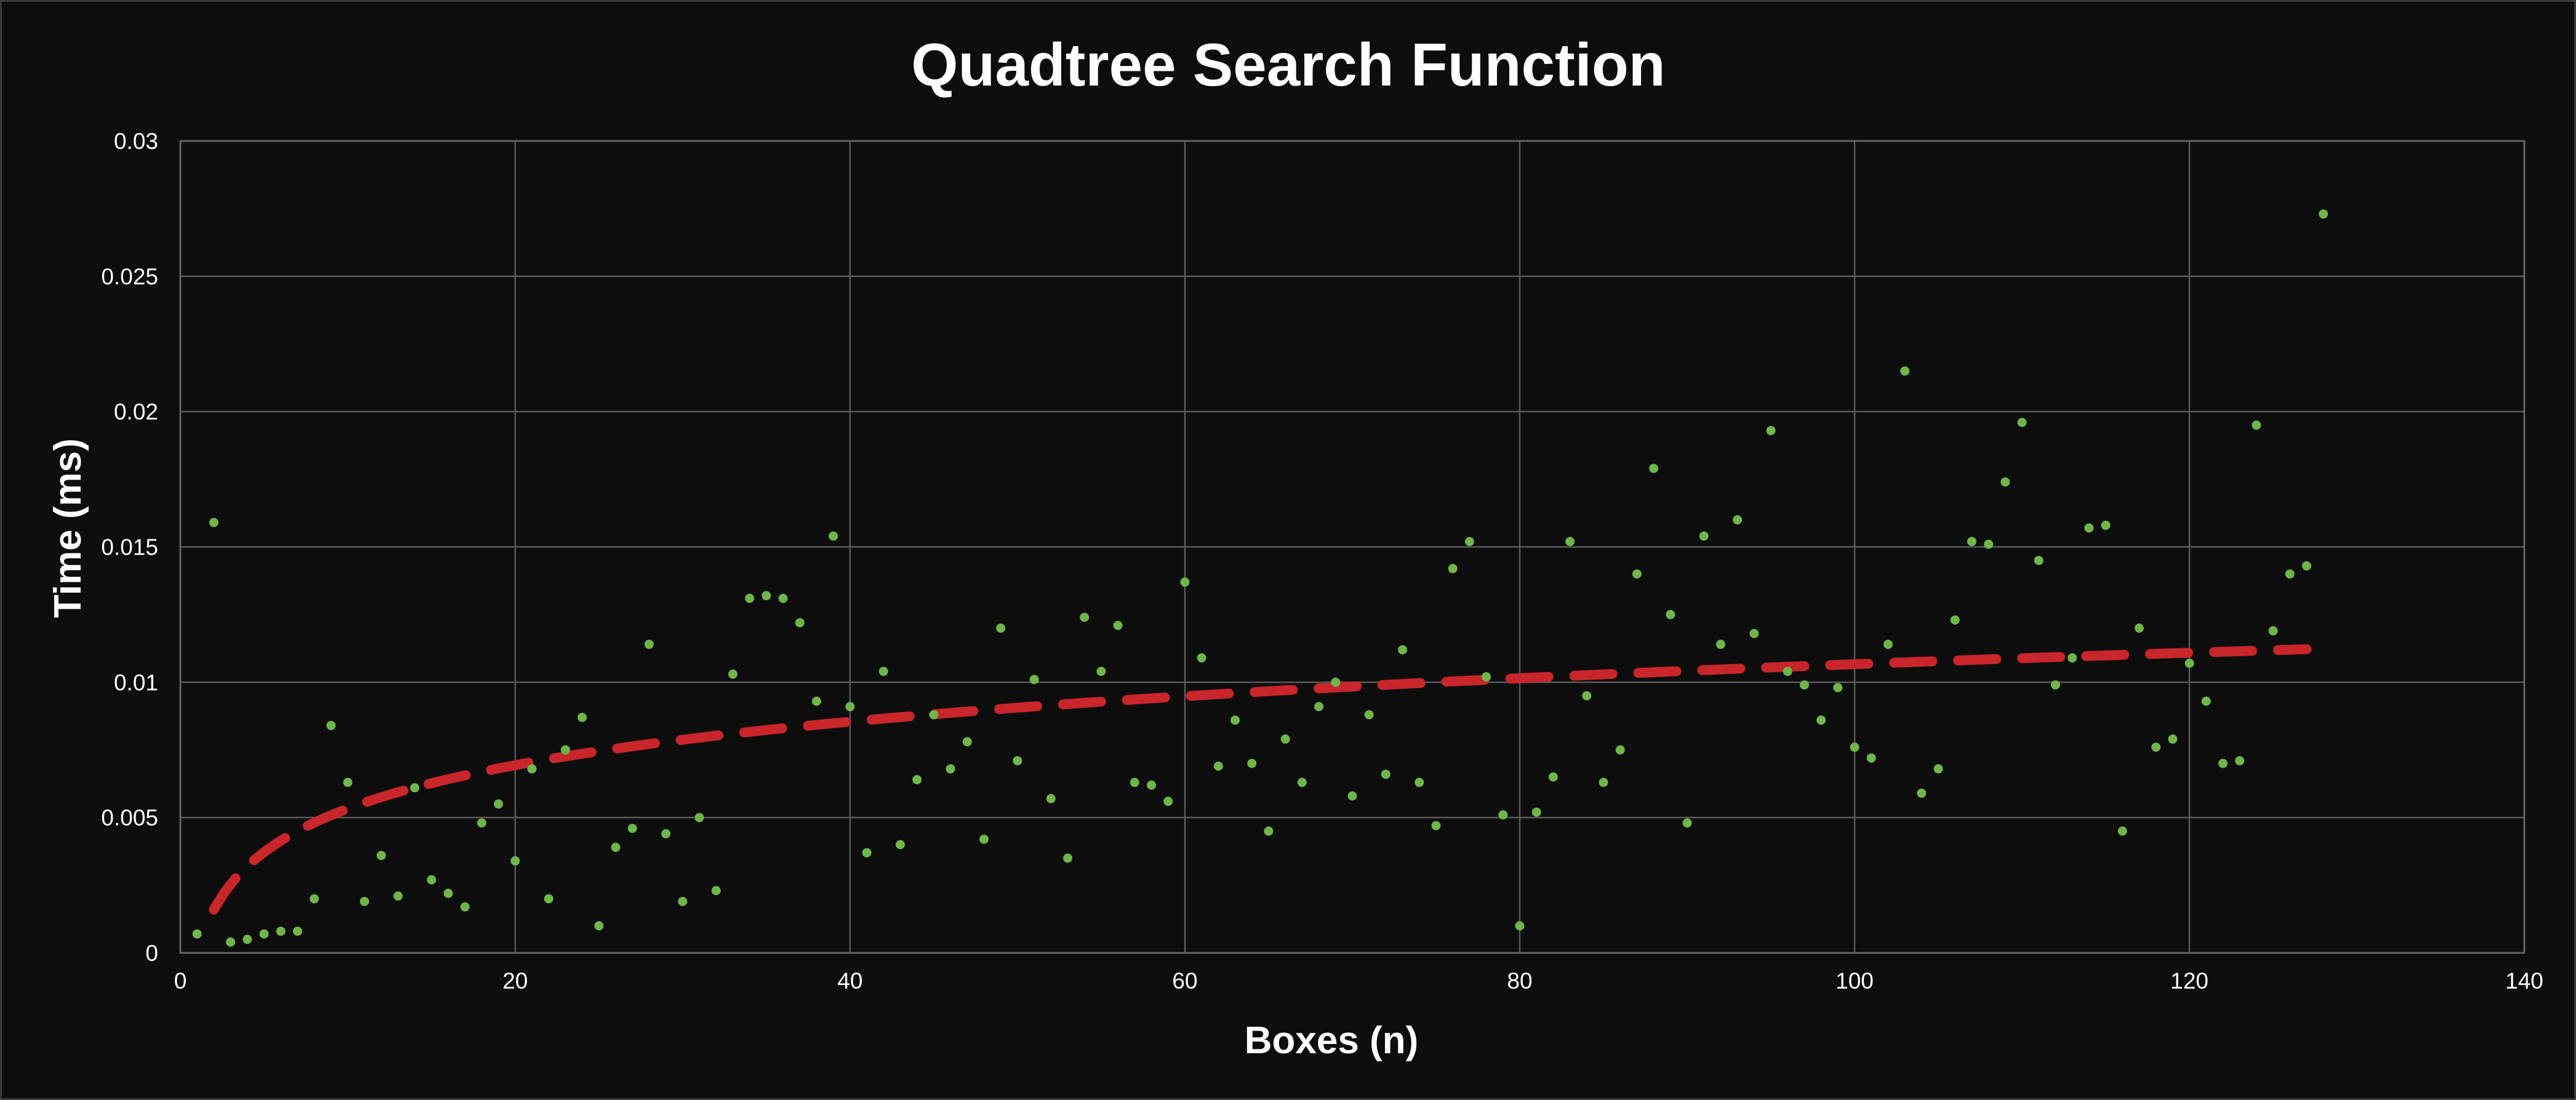 This screenshot has height=1100, width=2576. Describe the element at coordinates (2524, 981) in the screenshot. I see `x-tick-label: 140` at that location.